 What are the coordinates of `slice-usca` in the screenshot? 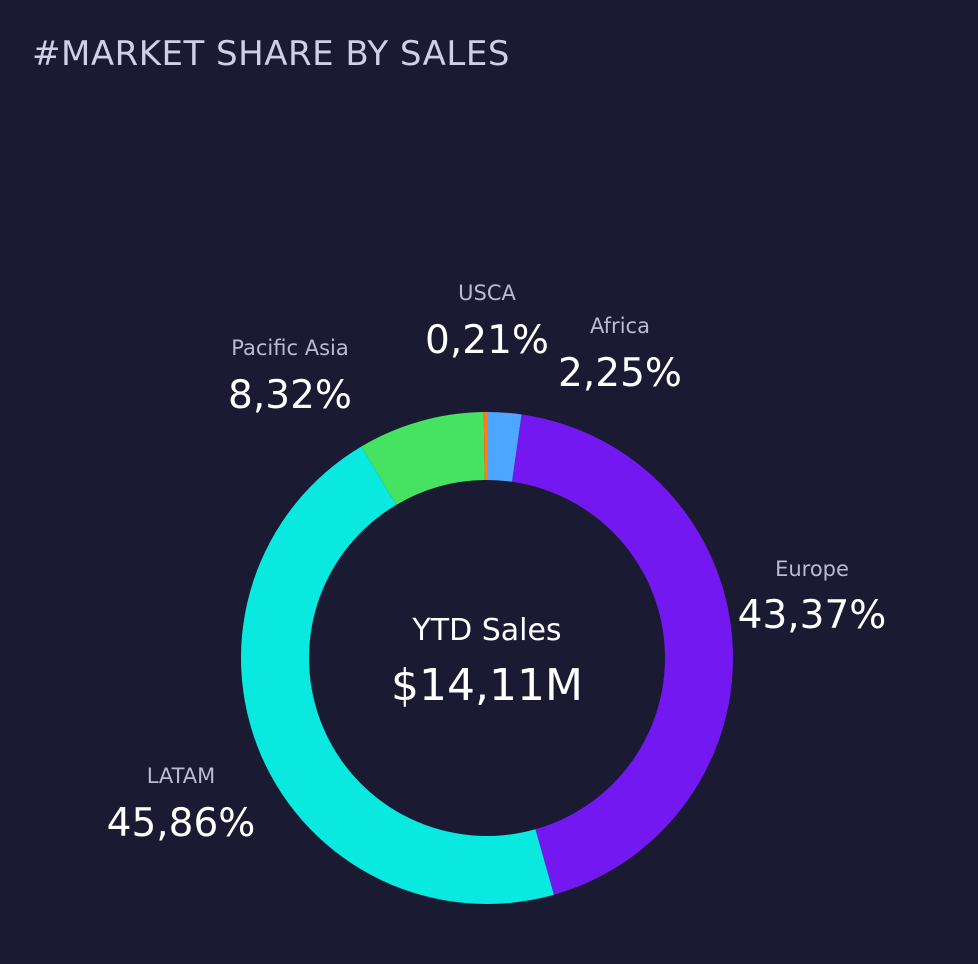 It's located at (485, 446).